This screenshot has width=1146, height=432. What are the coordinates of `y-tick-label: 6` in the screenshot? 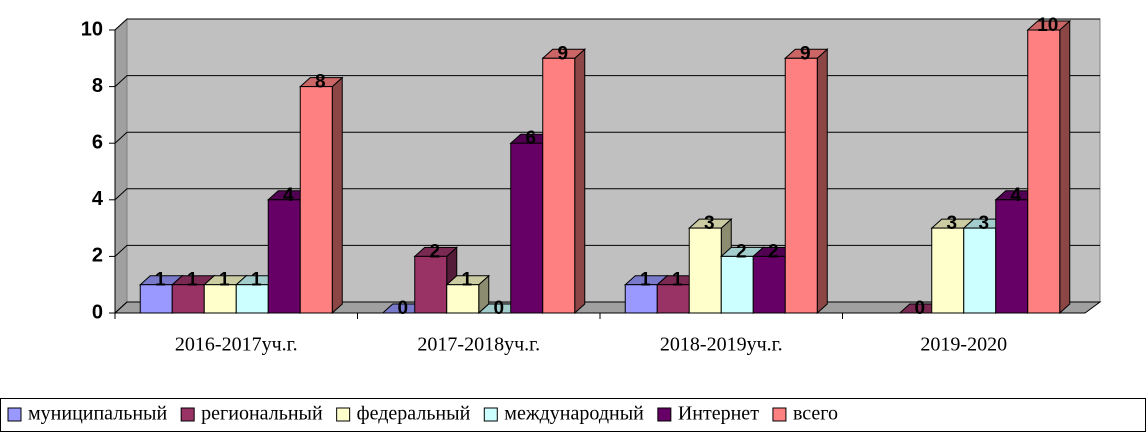 It's located at (97, 142).